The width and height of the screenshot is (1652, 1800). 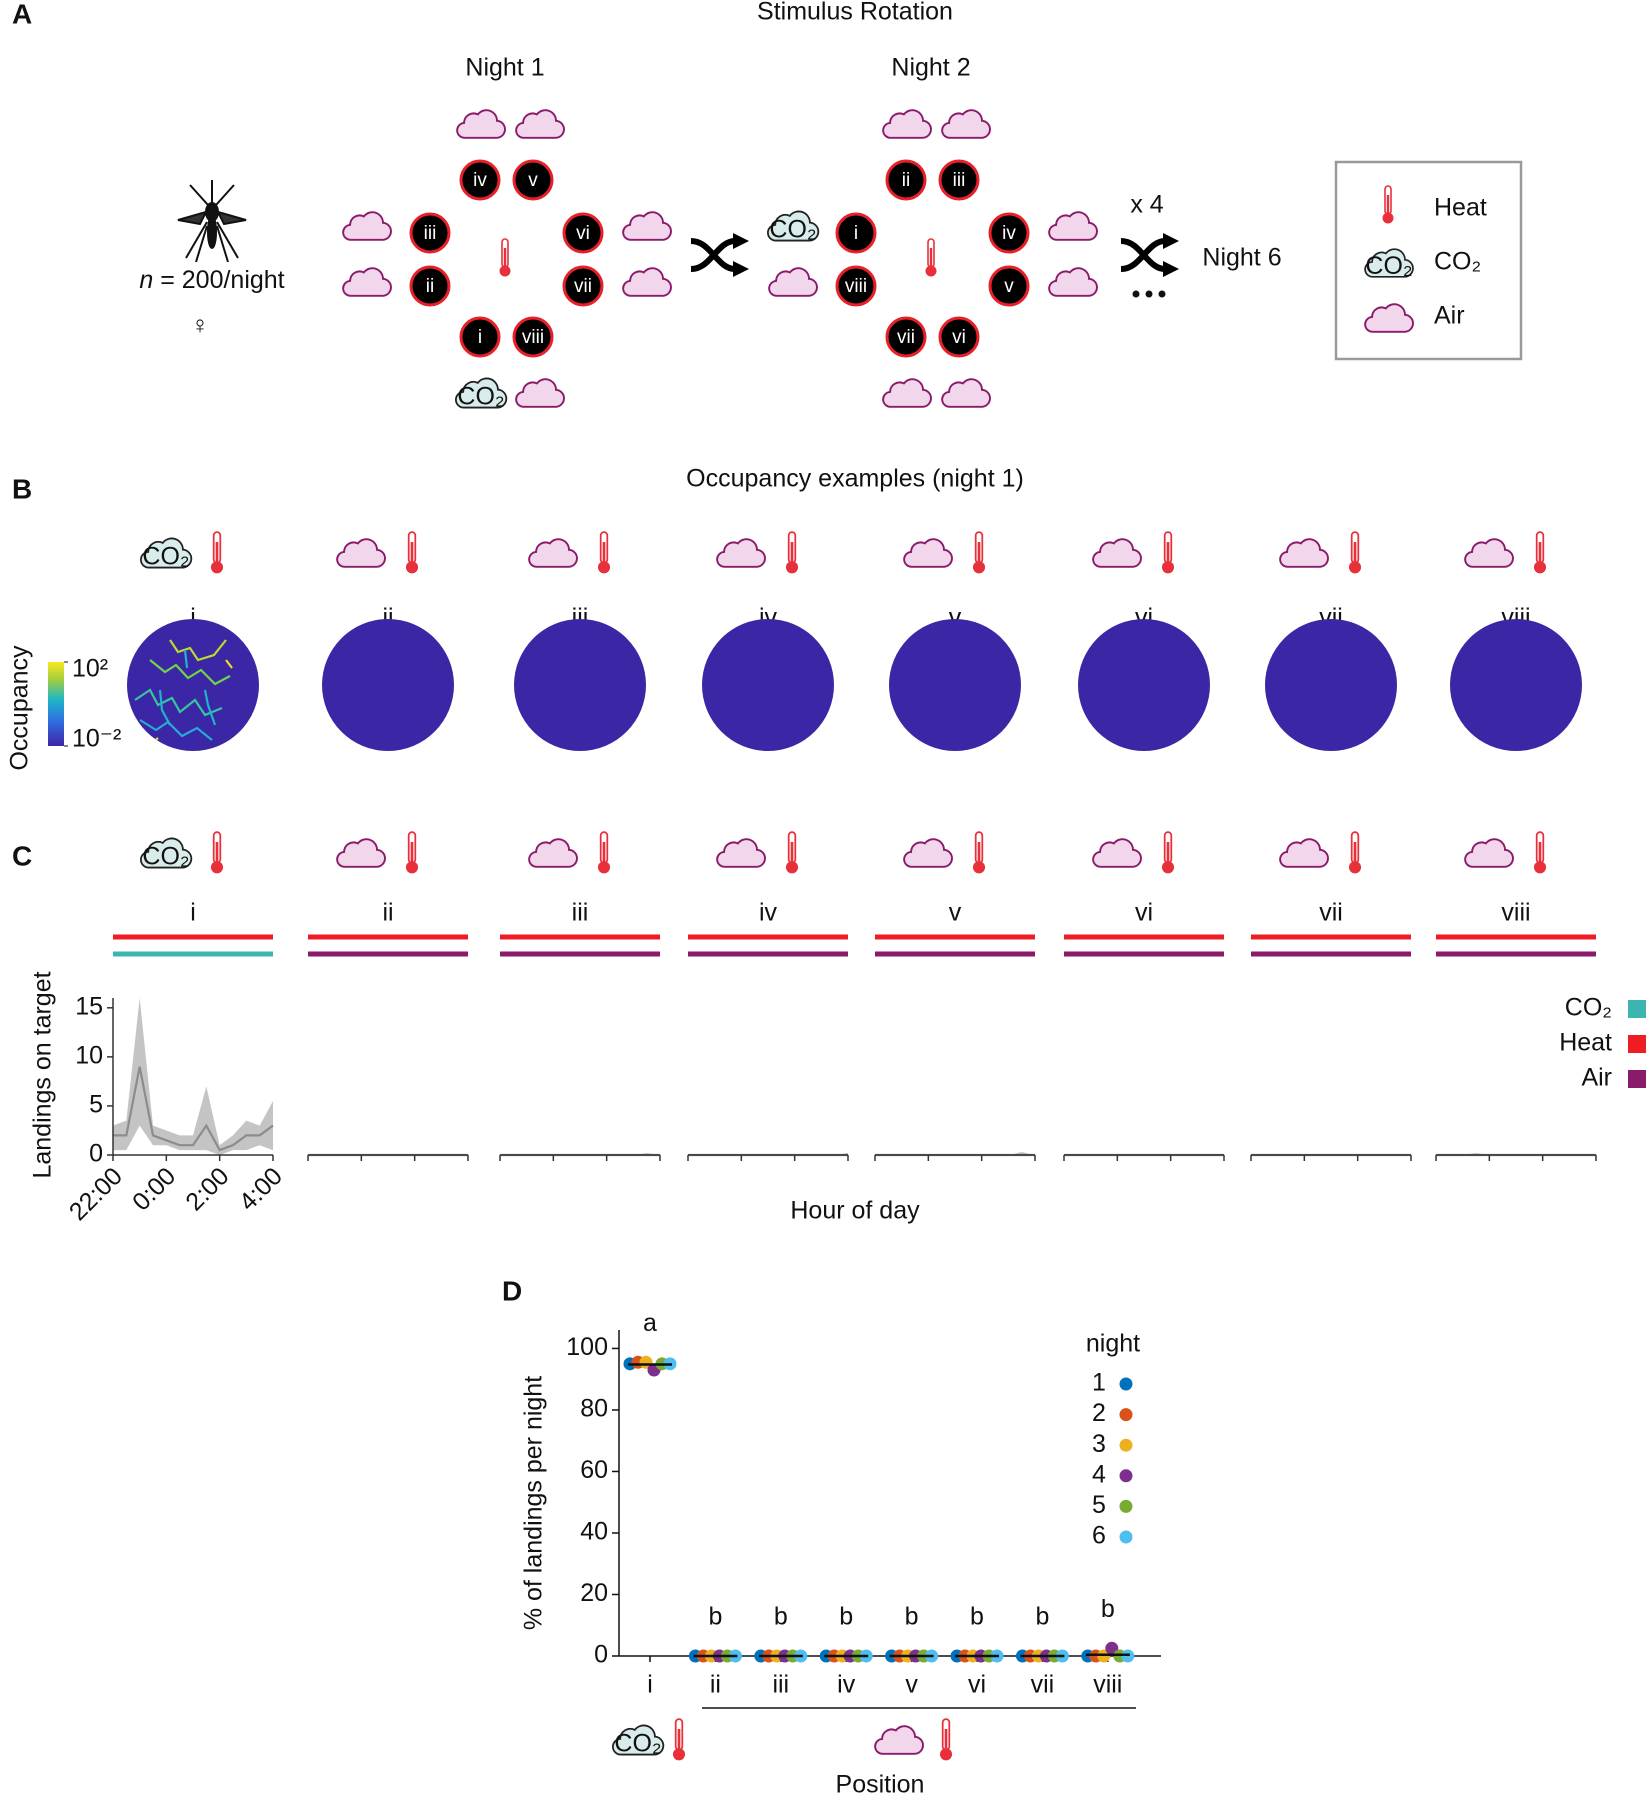 What do you see at coordinates (855, 479) in the screenshot?
I see `panel-title: Occupancy examples (night 1)` at bounding box center [855, 479].